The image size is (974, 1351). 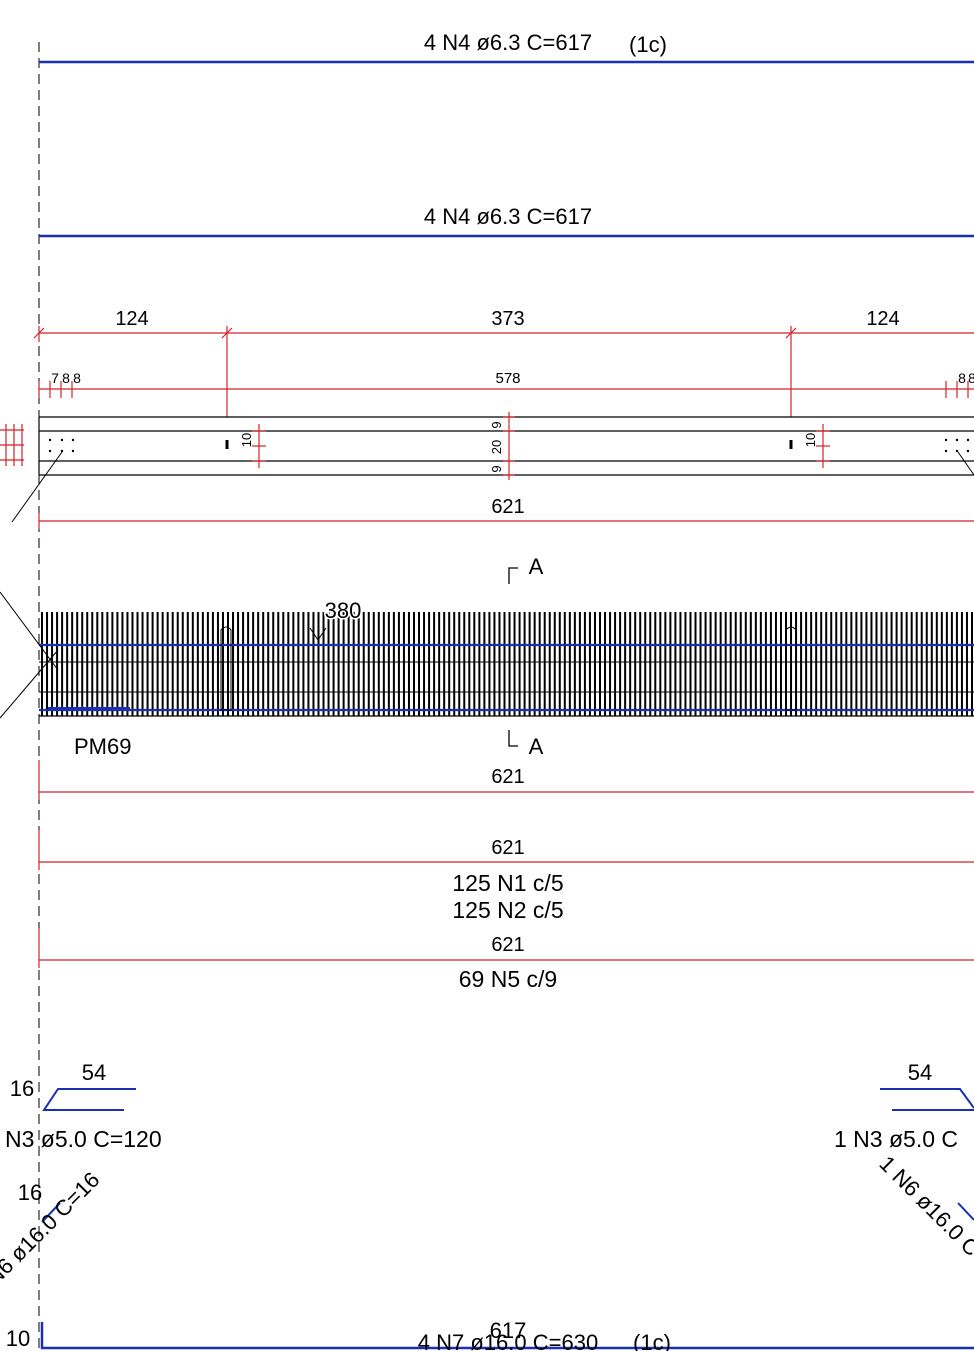 What do you see at coordinates (507, 910) in the screenshot?
I see `stirrups-n2: 125 N2 c/5` at bounding box center [507, 910].